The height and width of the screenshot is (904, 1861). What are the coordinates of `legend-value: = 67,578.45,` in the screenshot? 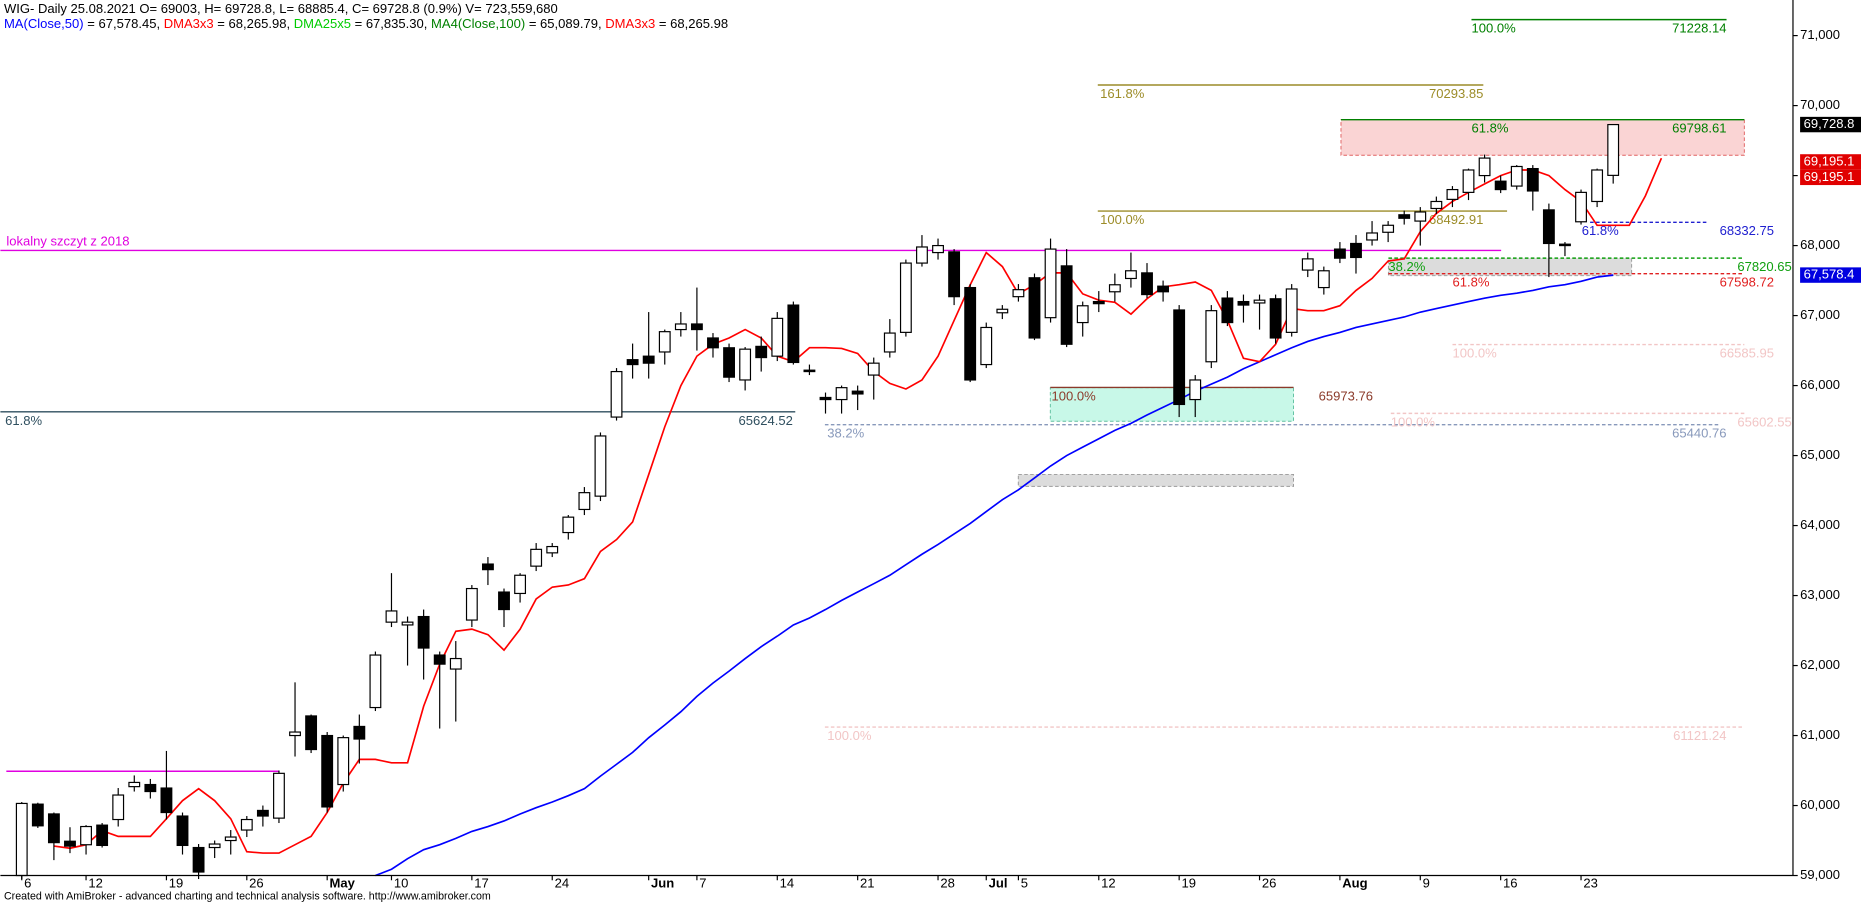 It's located at (124, 23).